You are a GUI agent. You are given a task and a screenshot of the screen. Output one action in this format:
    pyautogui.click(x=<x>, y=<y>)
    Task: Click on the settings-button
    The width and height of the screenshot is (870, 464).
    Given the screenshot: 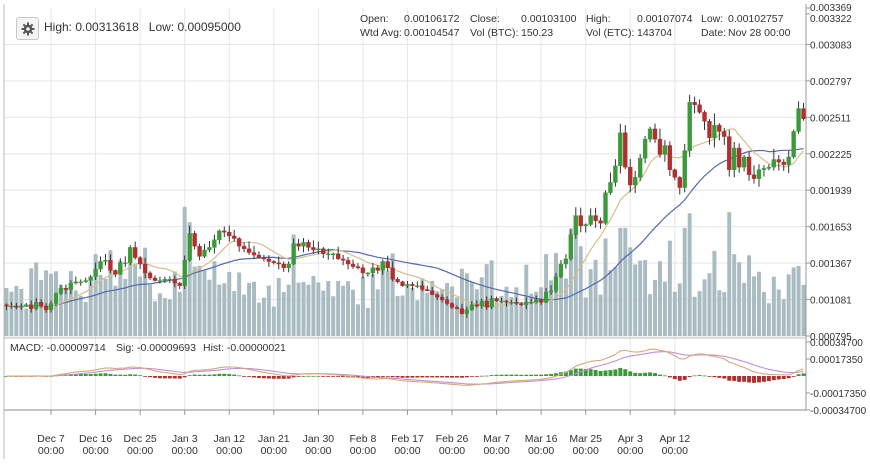 What is the action you would take?
    pyautogui.click(x=27, y=28)
    